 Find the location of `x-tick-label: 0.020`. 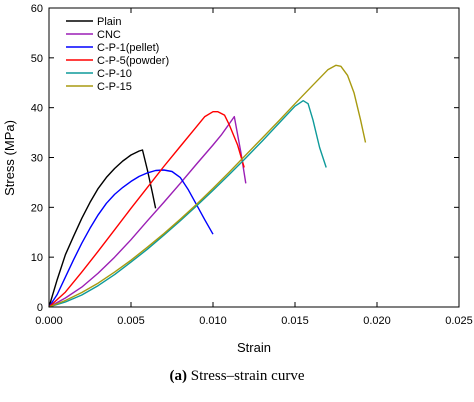

x-tick-label: 0.020 is located at coordinates (377, 321).